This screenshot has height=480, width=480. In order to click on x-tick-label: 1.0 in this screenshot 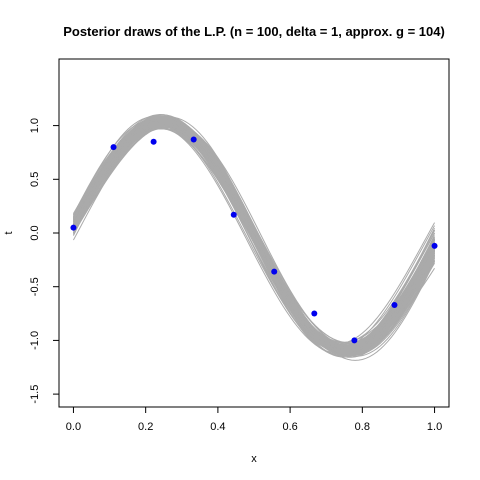, I will do `click(434, 427)`.